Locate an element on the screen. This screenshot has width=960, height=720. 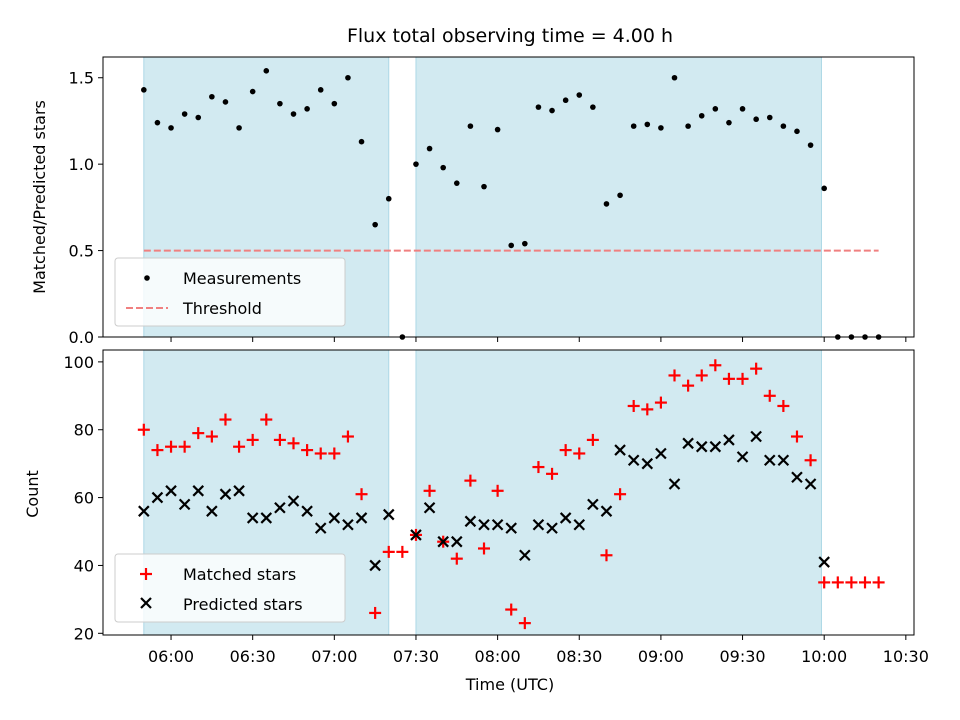
legend-measurements-label: Measurements is located at coordinates (242, 278).